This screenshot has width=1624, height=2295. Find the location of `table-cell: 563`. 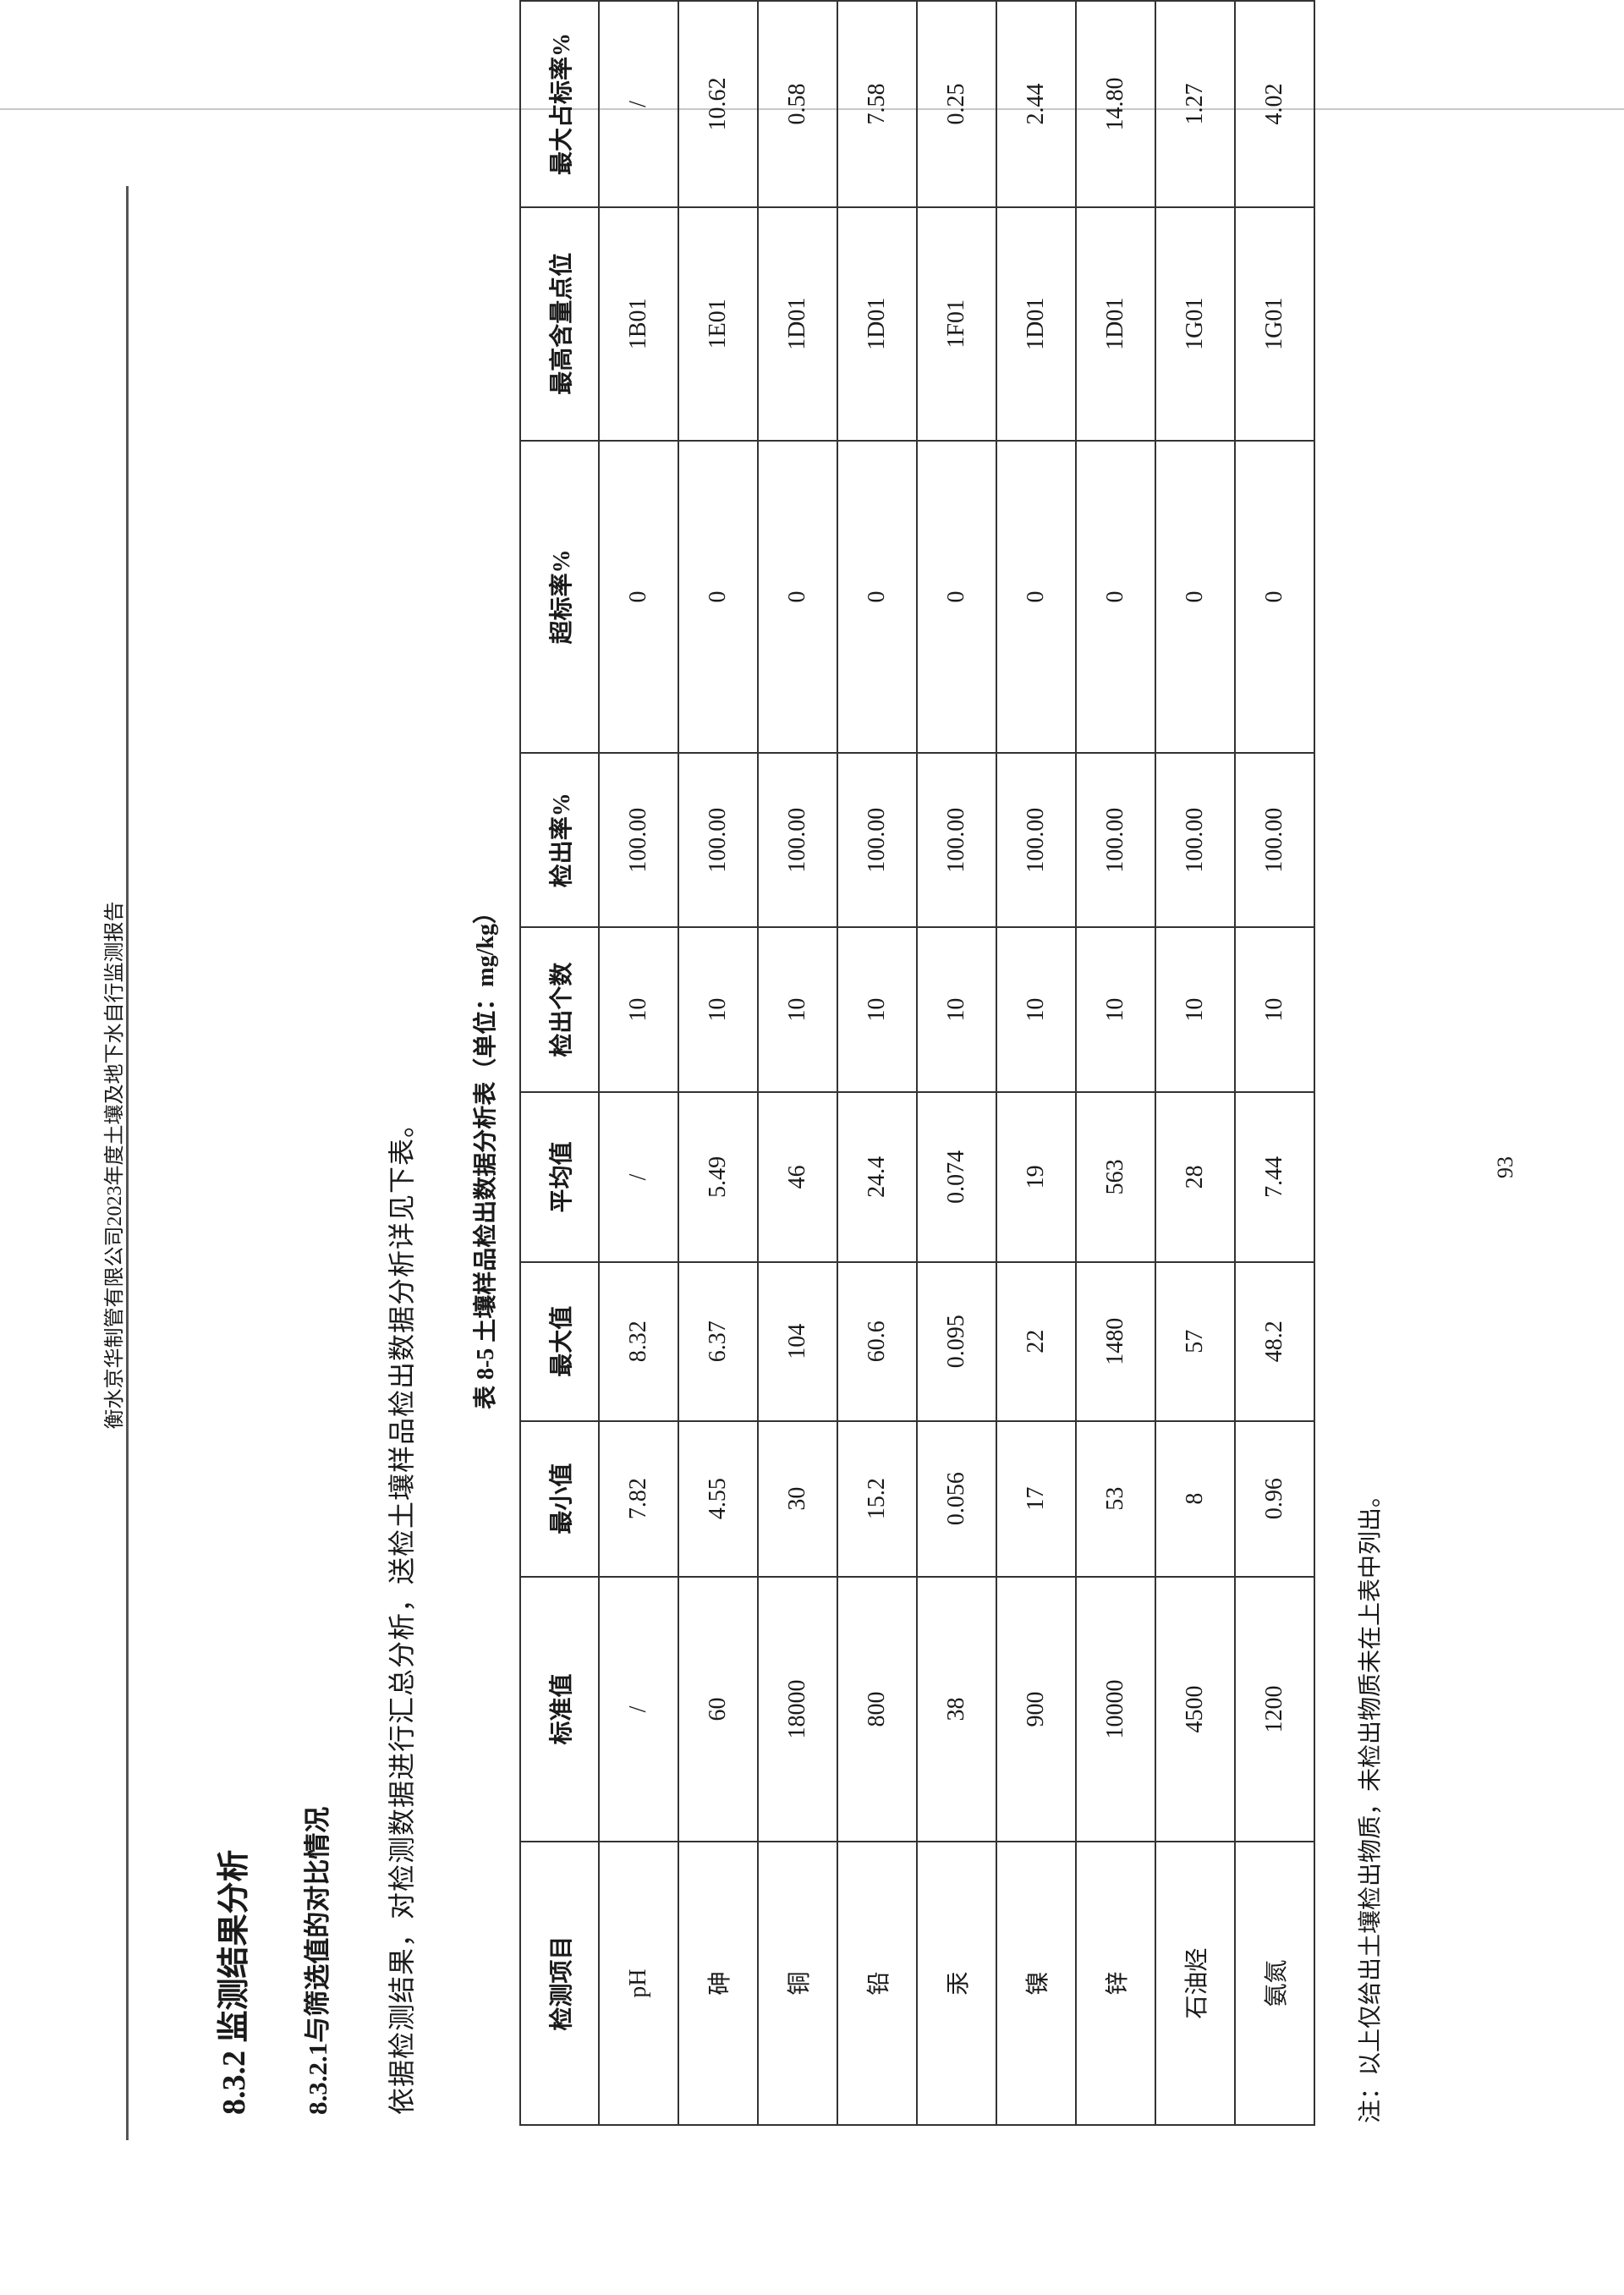

table-cell: 563 is located at coordinates (1115, 1177).